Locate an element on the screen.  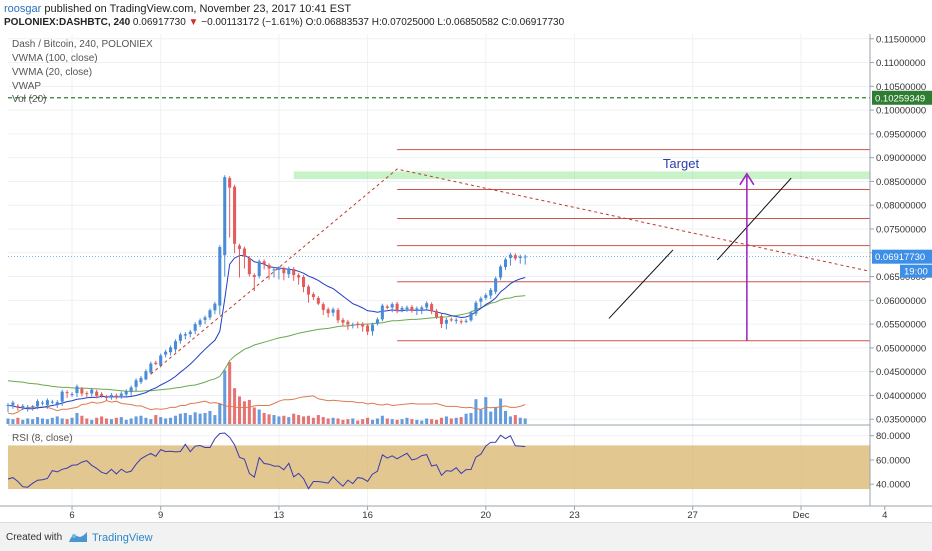
last-price-tag-text: 0.06917730 is located at coordinates (900, 257).